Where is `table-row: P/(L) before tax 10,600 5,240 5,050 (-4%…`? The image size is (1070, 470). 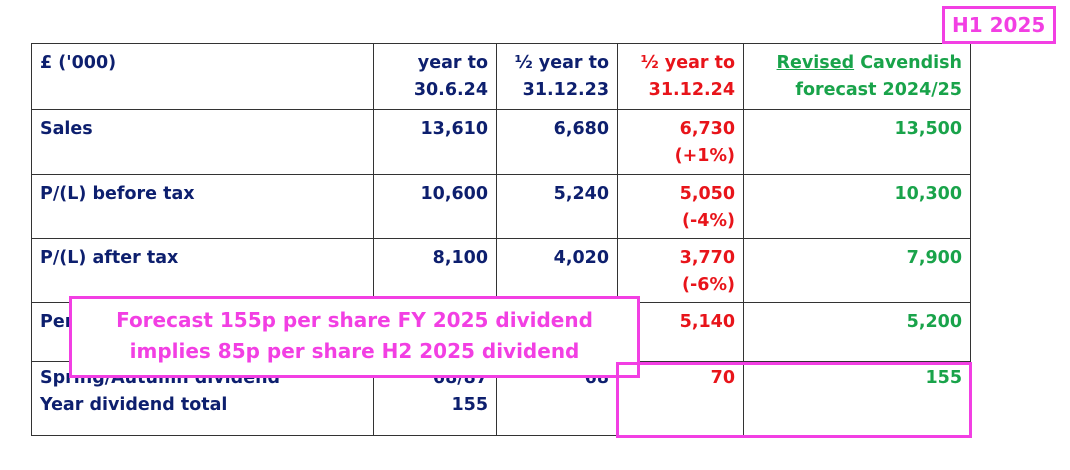
table-row: P/(L) before tax 10,600 5,240 5,050 (-4%… is located at coordinates (501, 206).